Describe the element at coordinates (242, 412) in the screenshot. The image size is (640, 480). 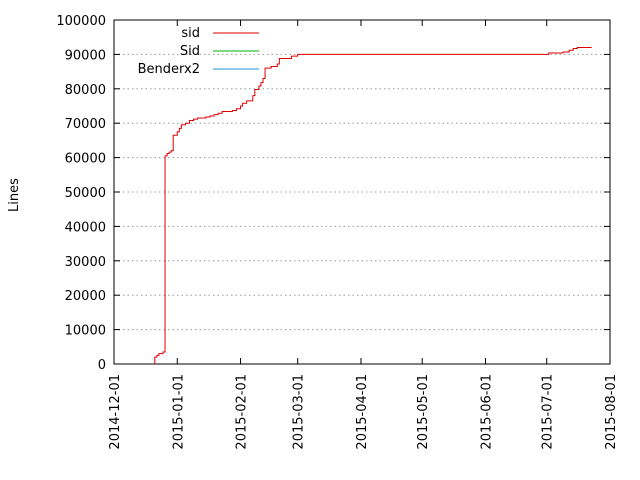
I see `x-tick-label: 2015-02-01` at that location.